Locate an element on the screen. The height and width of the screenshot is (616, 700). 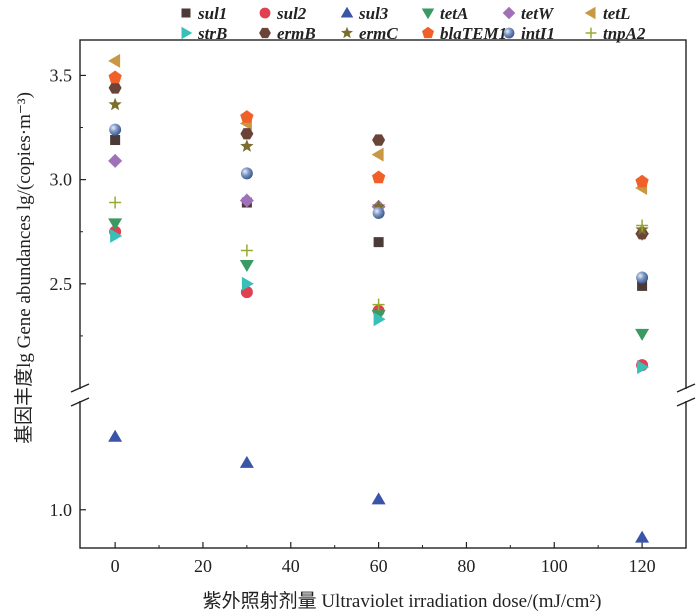
legend-marker-blatem1 is located at coordinates (428, 32).